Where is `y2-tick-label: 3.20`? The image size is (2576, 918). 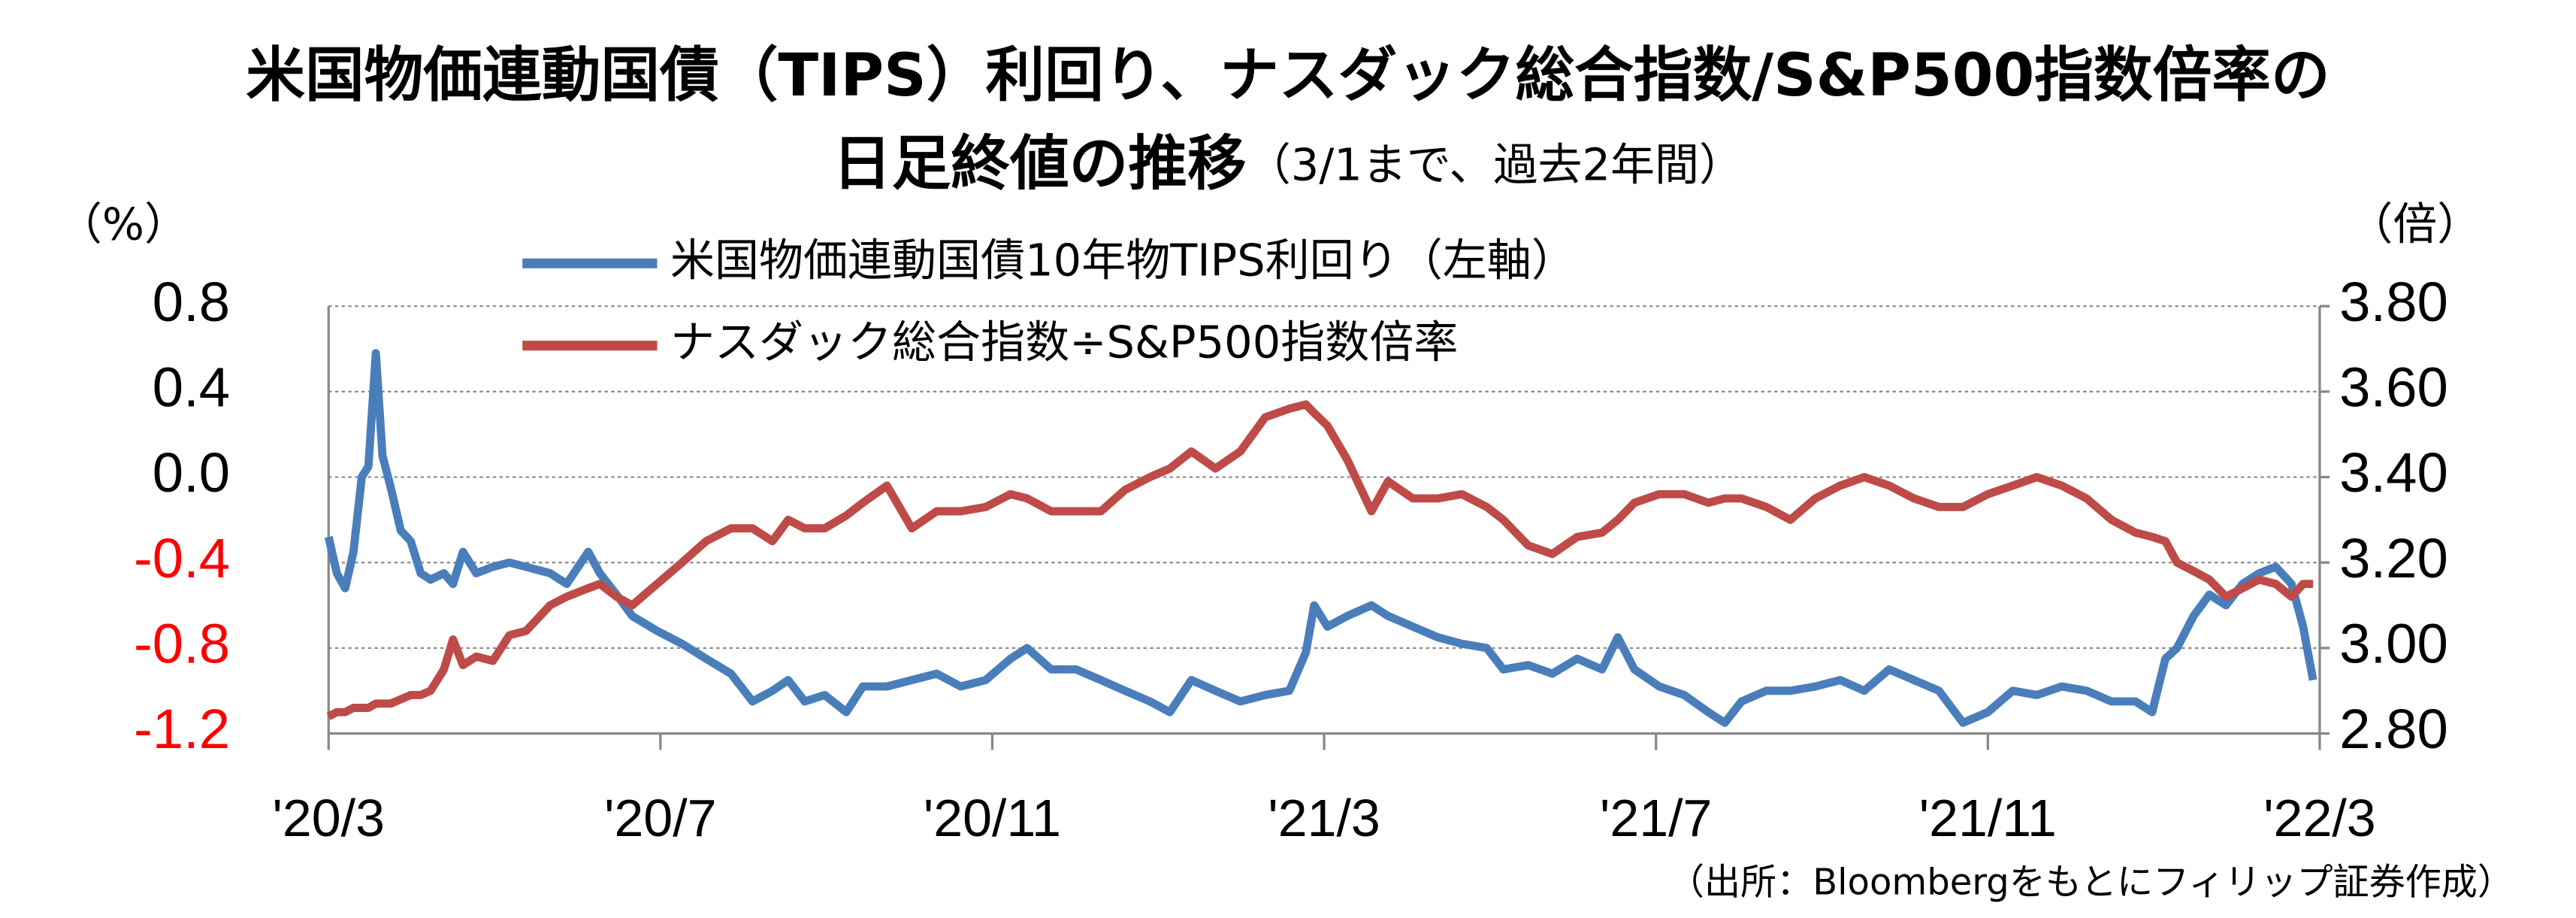
y2-tick-label: 3.20 is located at coordinates (2394, 558).